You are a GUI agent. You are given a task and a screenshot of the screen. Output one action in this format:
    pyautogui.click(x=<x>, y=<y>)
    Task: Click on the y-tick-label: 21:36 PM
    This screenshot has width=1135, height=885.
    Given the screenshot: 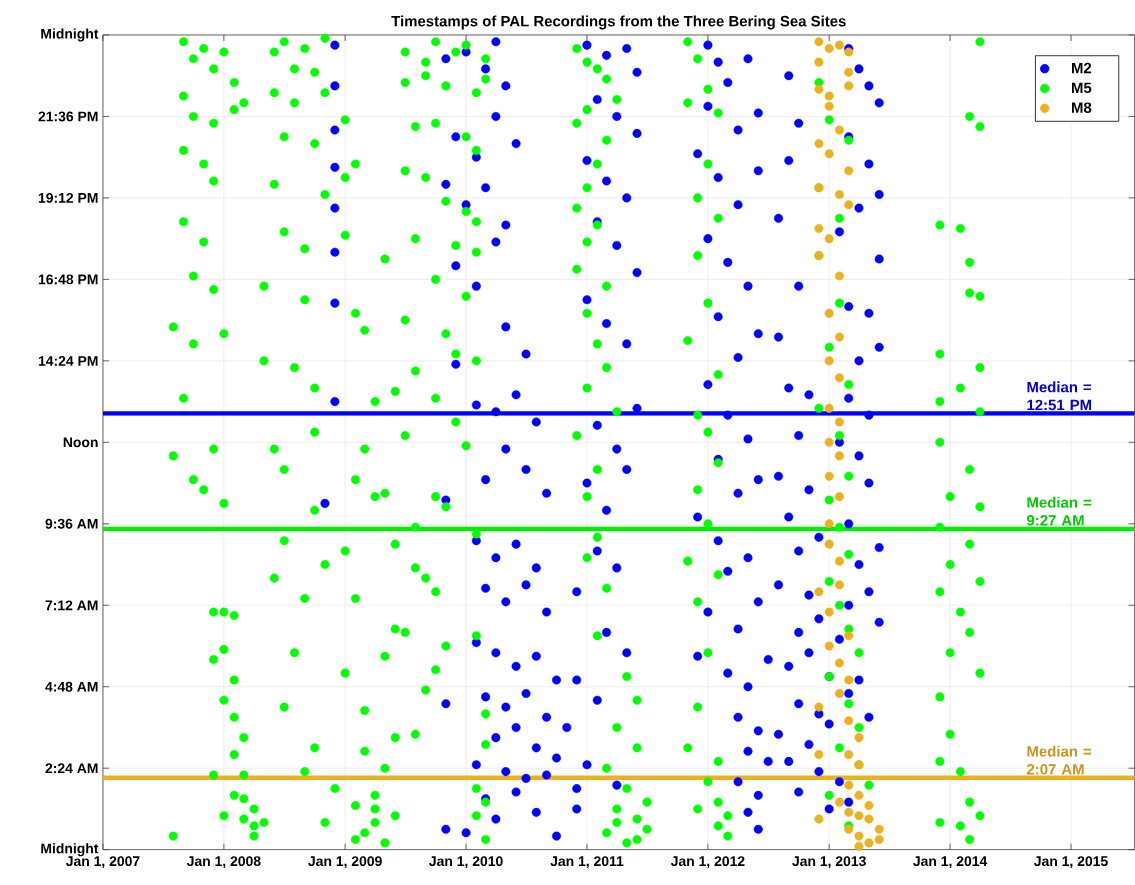 What is the action you would take?
    pyautogui.click(x=68, y=116)
    